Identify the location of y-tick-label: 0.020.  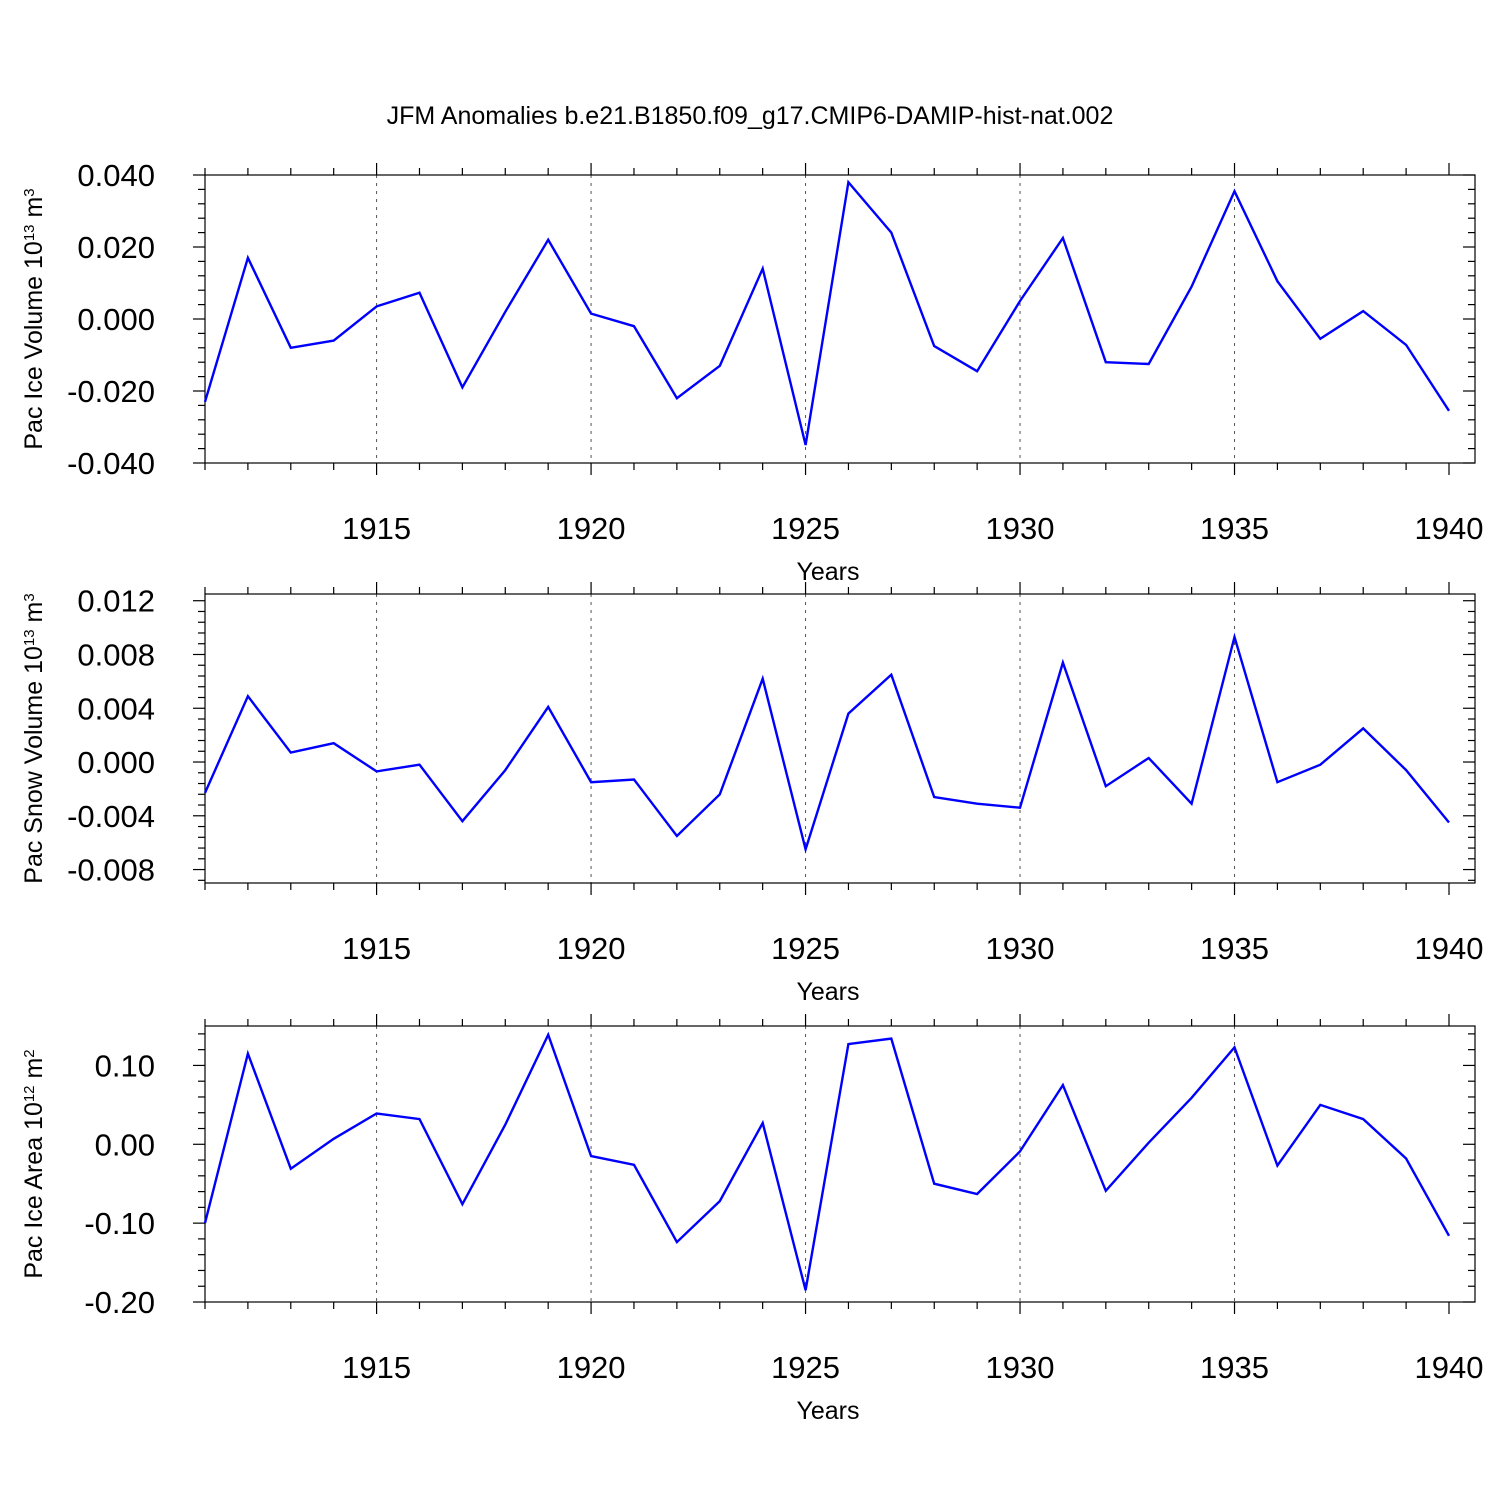
(116, 247).